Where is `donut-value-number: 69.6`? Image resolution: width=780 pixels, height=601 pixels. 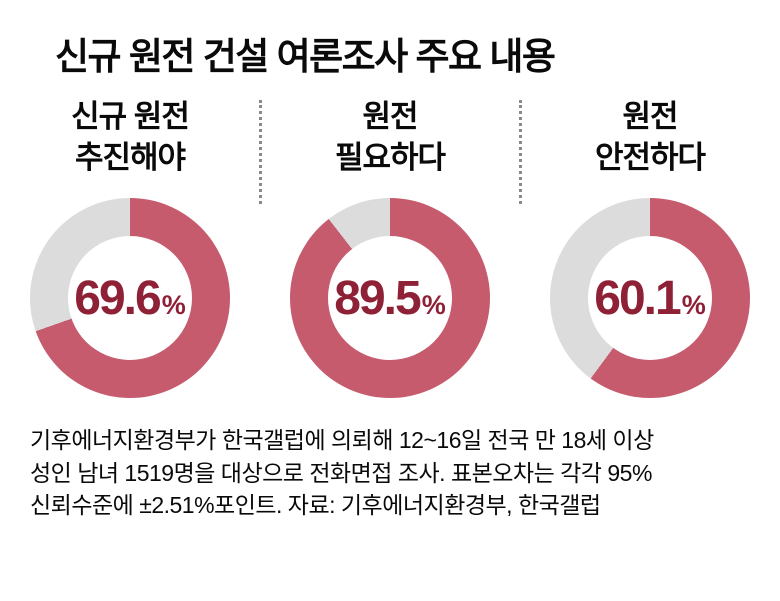 donut-value-number: 69.6 is located at coordinates (117, 298).